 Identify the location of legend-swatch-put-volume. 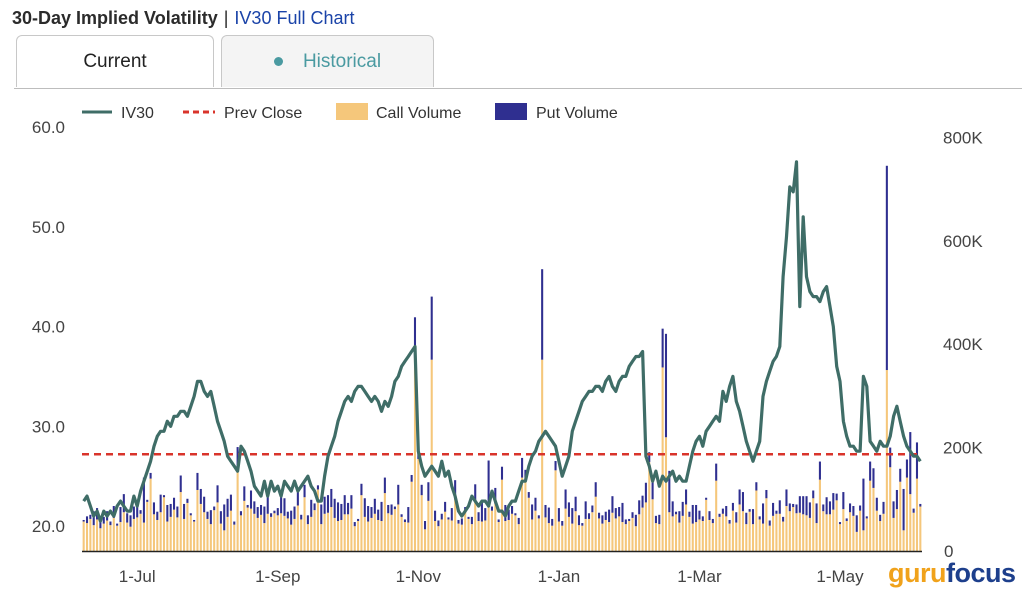
(511, 111).